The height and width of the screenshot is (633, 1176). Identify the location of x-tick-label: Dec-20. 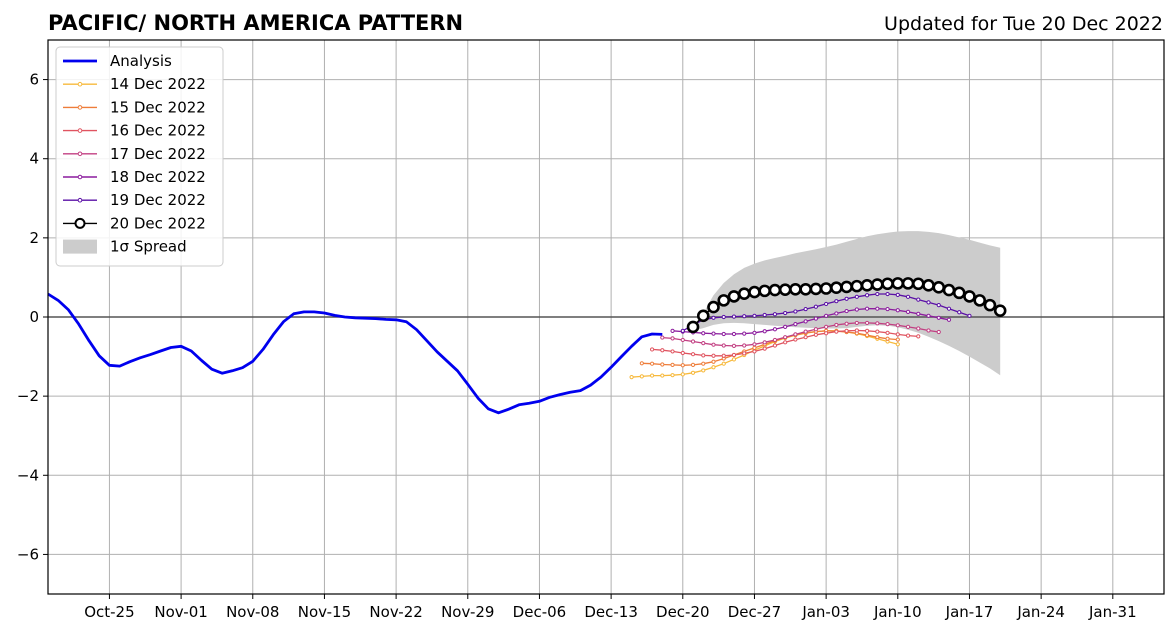
(683, 612).